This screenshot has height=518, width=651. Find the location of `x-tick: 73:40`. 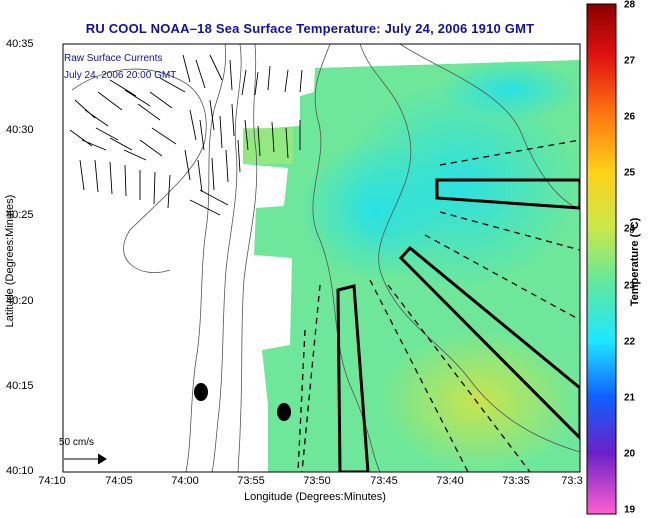

x-tick: 73:40 is located at coordinates (450, 481).